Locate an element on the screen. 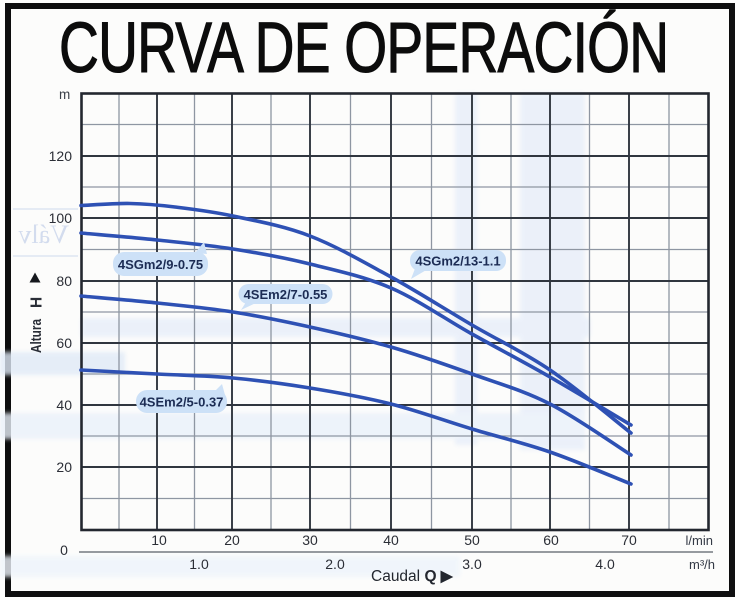 The width and height of the screenshot is (740, 600). svg-text: 0 is located at coordinates (64, 550).